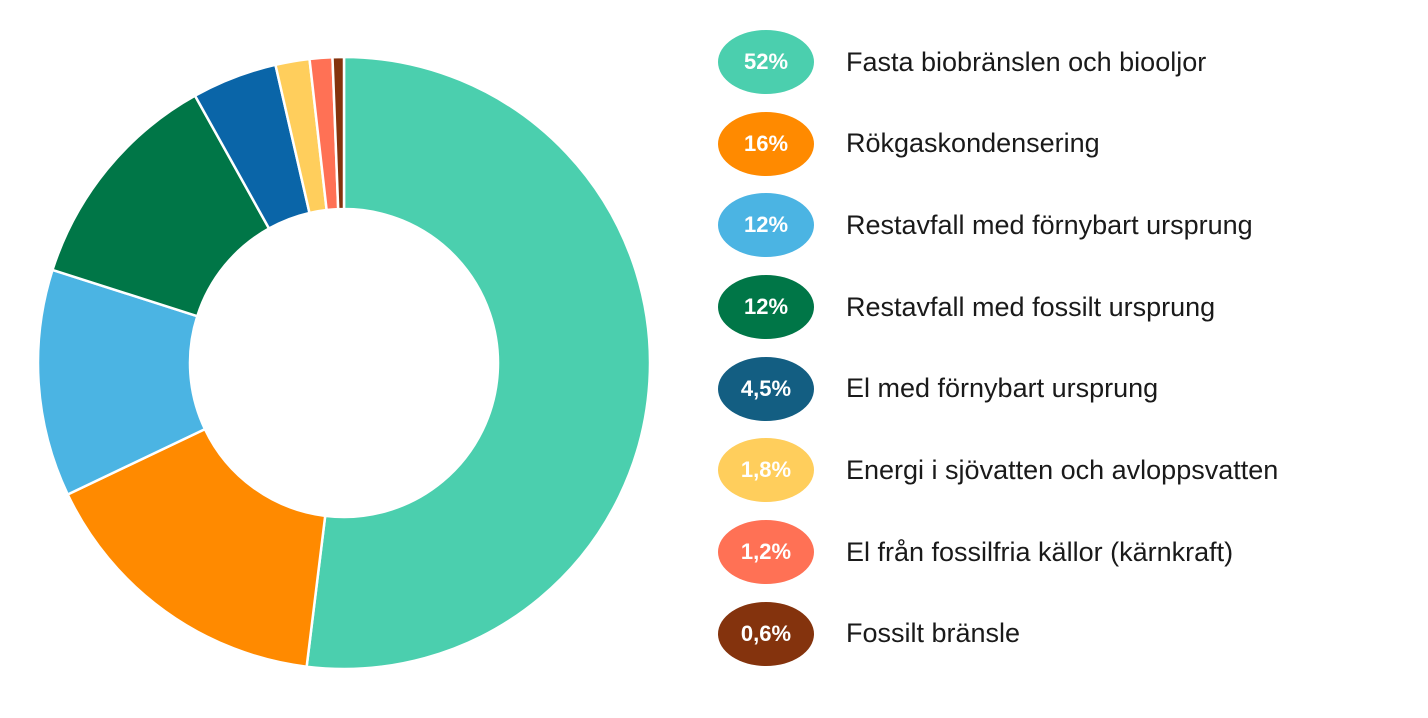 The image size is (1428, 718). What do you see at coordinates (1040, 551) in the screenshot?
I see `legend-label: El från fossilfria källor (kärnkraft)` at bounding box center [1040, 551].